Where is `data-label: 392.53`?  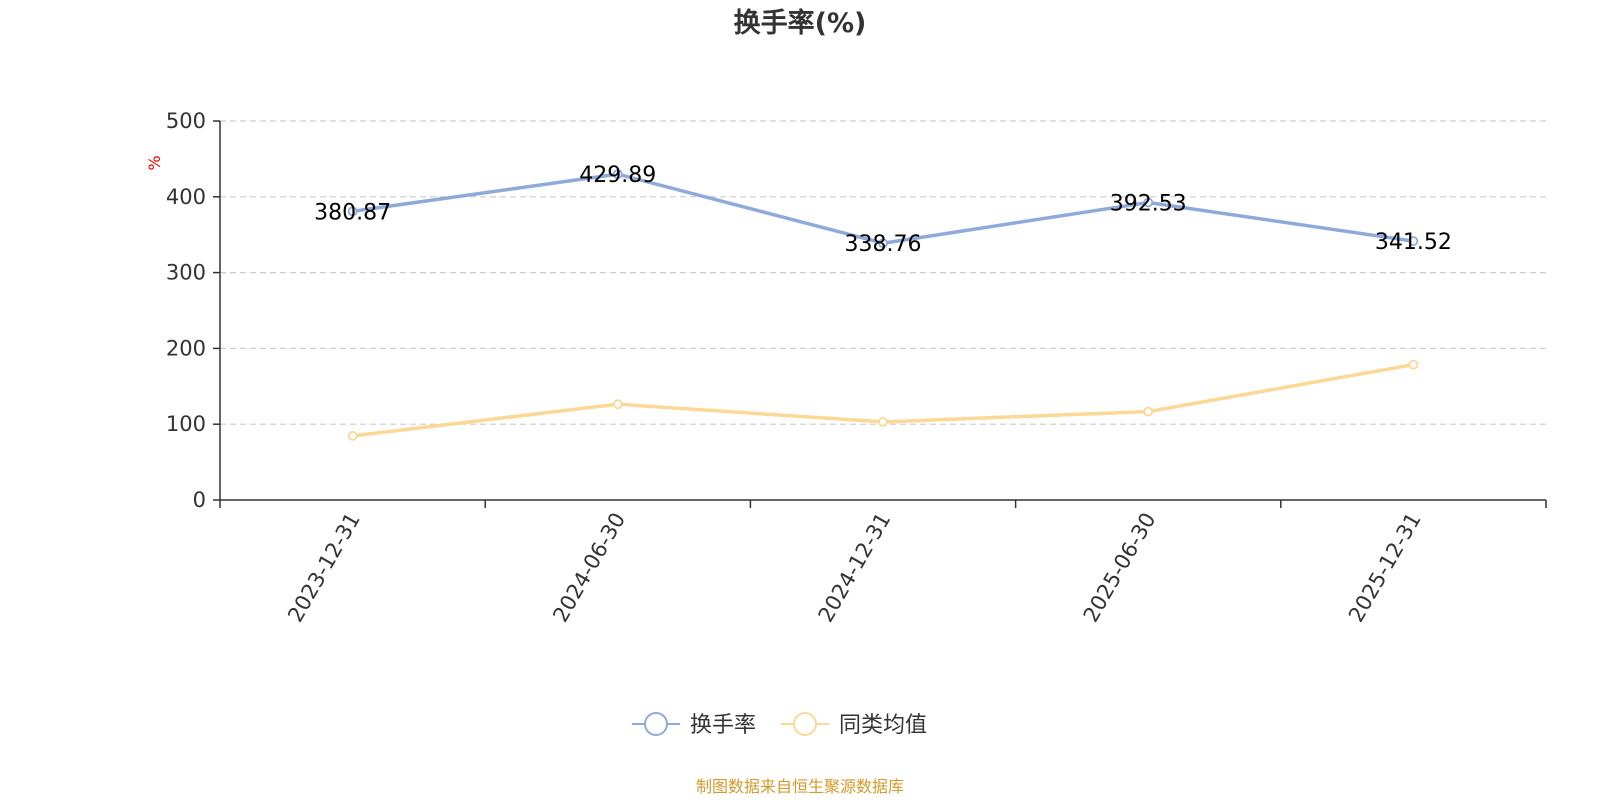 data-label: 392.53 is located at coordinates (1148, 203).